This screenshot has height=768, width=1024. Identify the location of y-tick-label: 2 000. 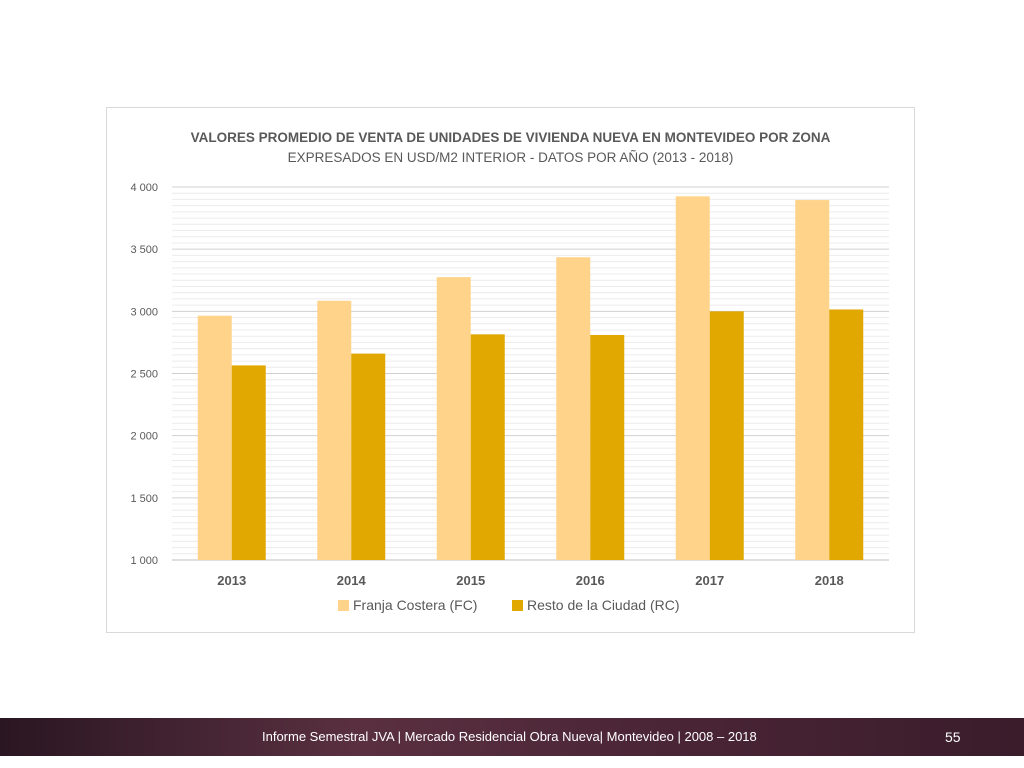
(144, 437).